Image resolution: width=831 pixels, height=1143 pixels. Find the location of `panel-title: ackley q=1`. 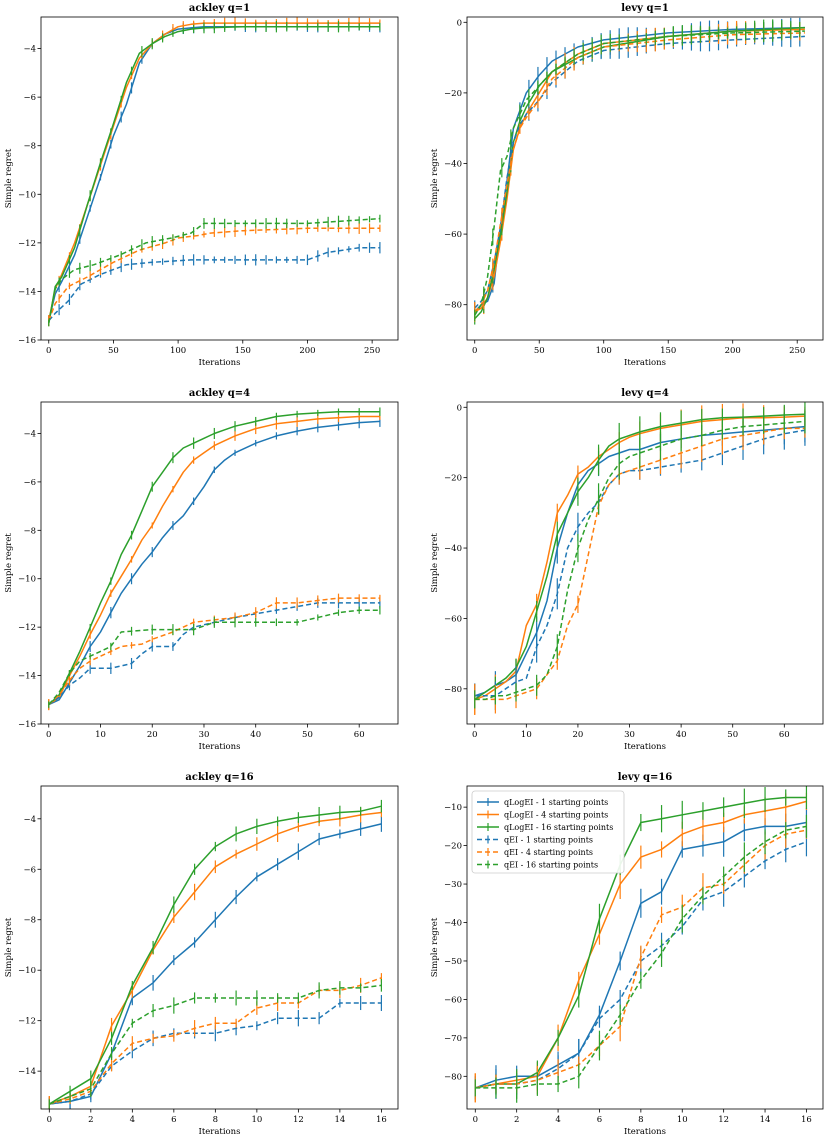

panel-title: ackley q=1 is located at coordinates (219, 8).